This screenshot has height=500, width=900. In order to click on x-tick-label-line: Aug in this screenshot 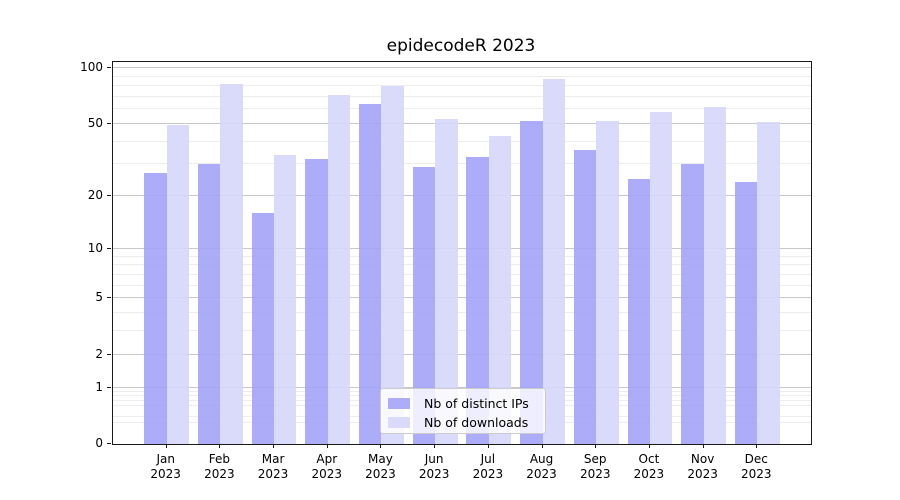, I will do `click(541, 459)`.